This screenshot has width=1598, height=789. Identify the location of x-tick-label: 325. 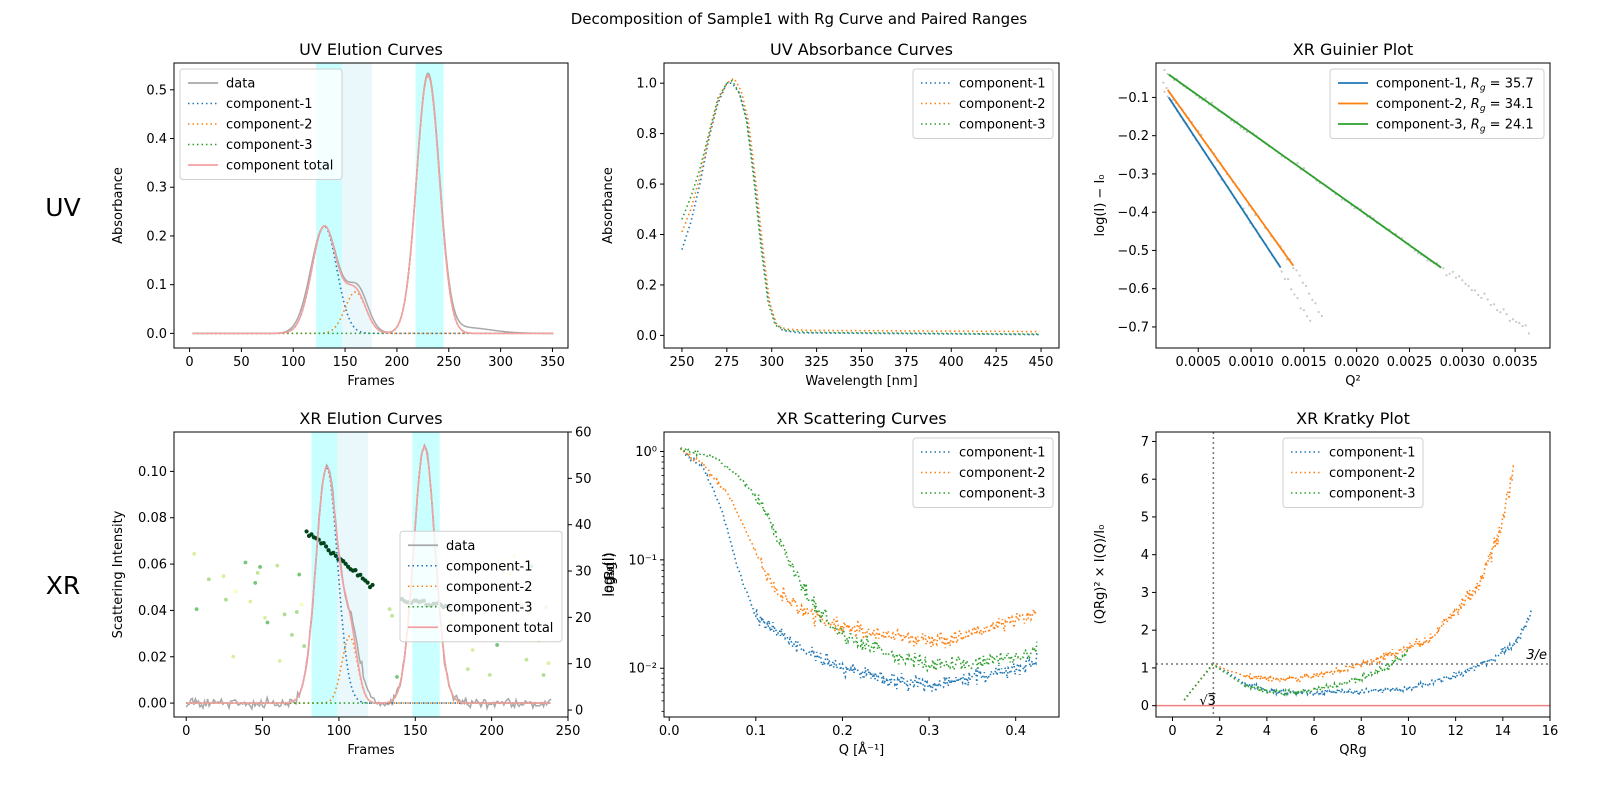
(816, 362).